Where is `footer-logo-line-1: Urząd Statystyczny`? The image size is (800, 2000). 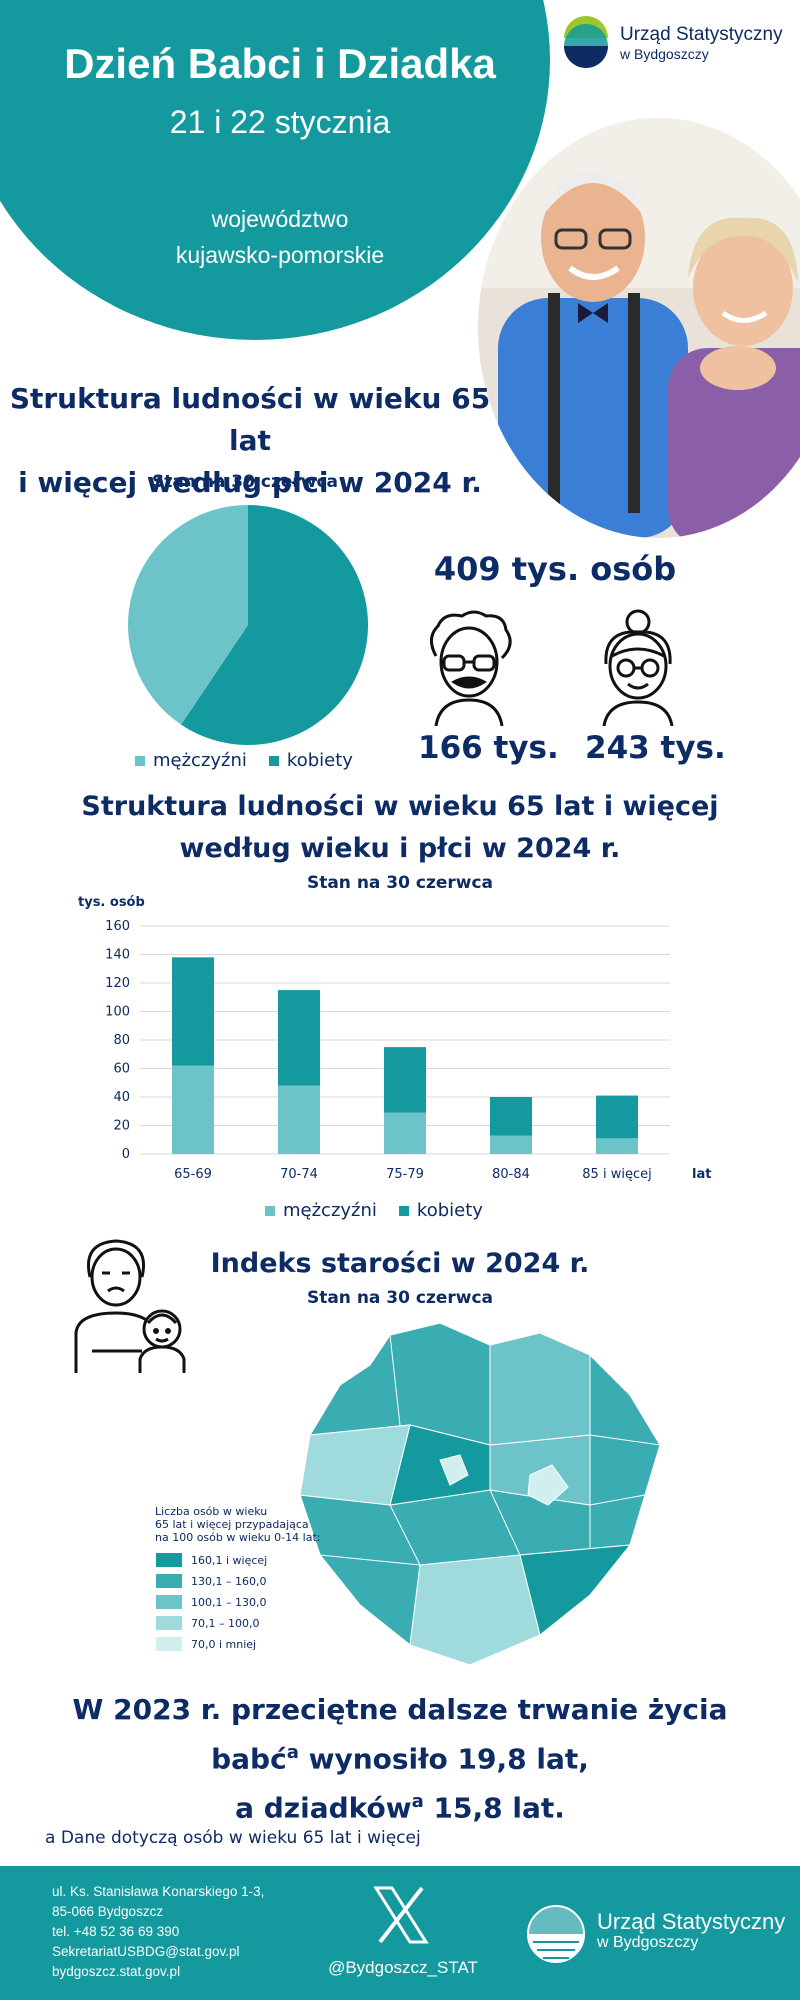
footer-logo-line-1: Urząd Statystyczny is located at coordinates (691, 1922).